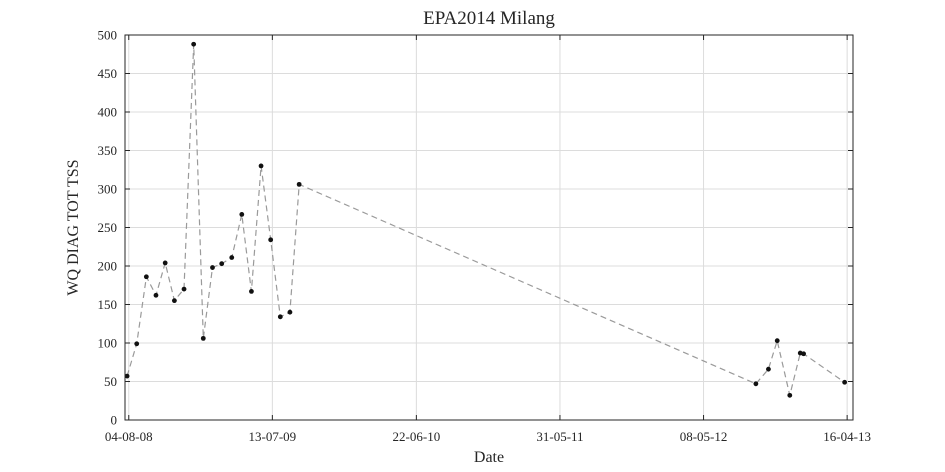 This screenshot has height=472, width=945. I want to click on y-tick-label: 150, so click(108, 304).